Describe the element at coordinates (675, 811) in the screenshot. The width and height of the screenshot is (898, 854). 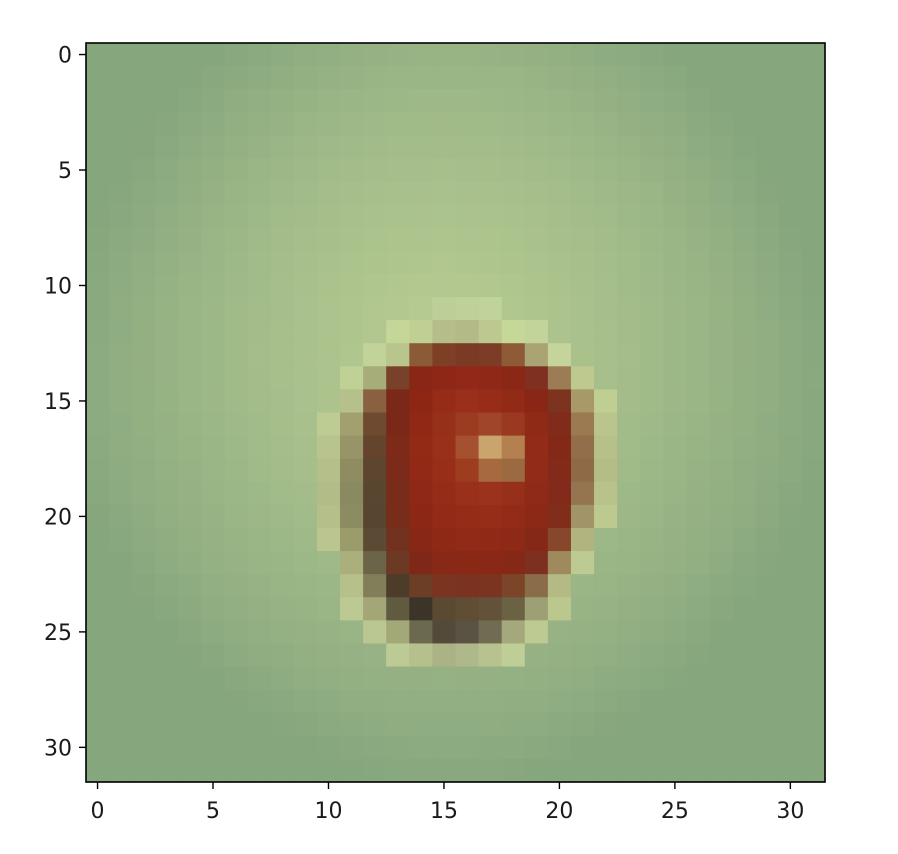
I see `x-tick-label: 25` at that location.